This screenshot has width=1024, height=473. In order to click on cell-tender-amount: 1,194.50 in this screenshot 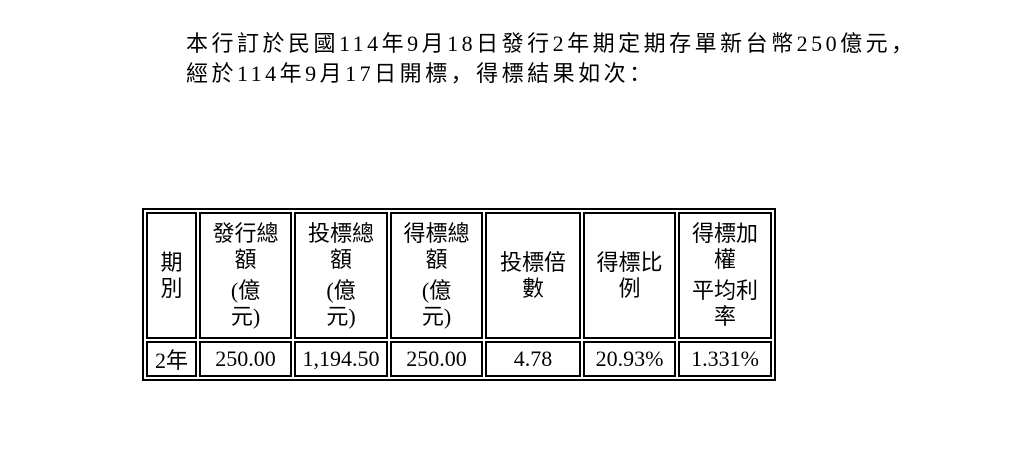, I will do `click(341, 359)`.